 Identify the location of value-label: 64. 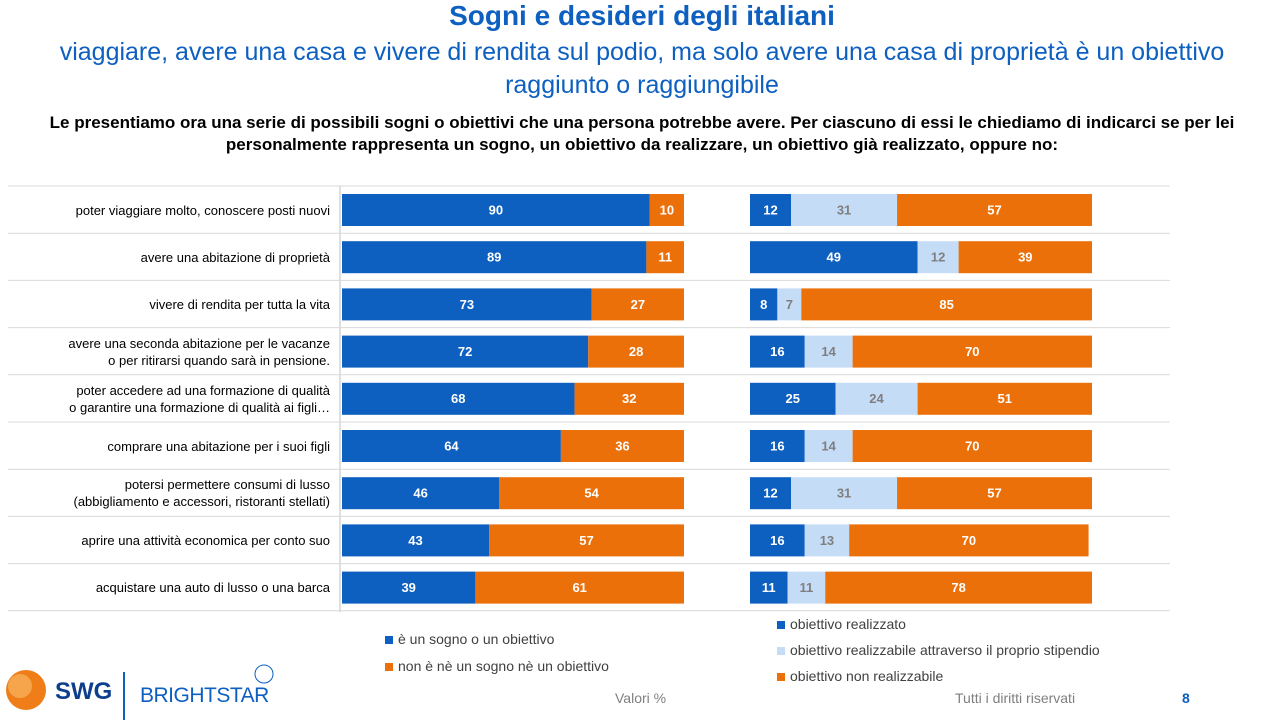
(451, 445).